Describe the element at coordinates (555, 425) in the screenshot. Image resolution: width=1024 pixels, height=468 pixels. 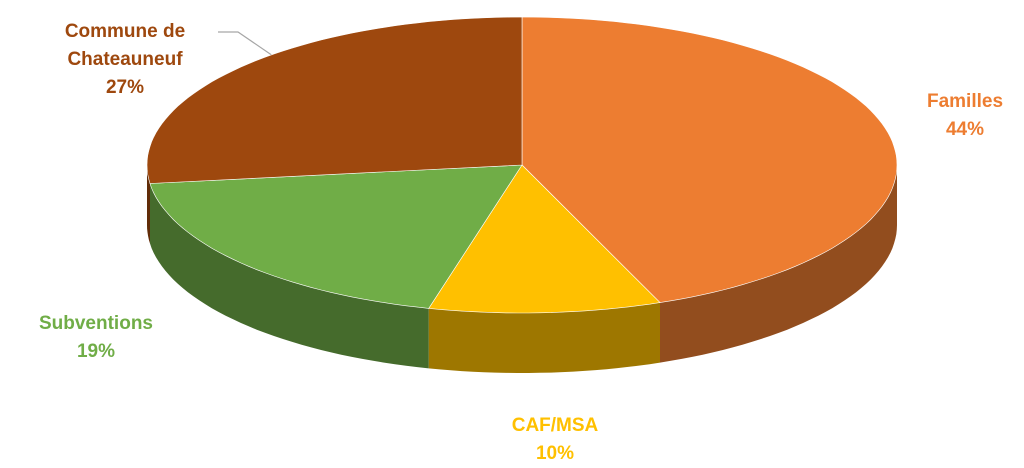
I see `category-name: CAF/MSA` at that location.